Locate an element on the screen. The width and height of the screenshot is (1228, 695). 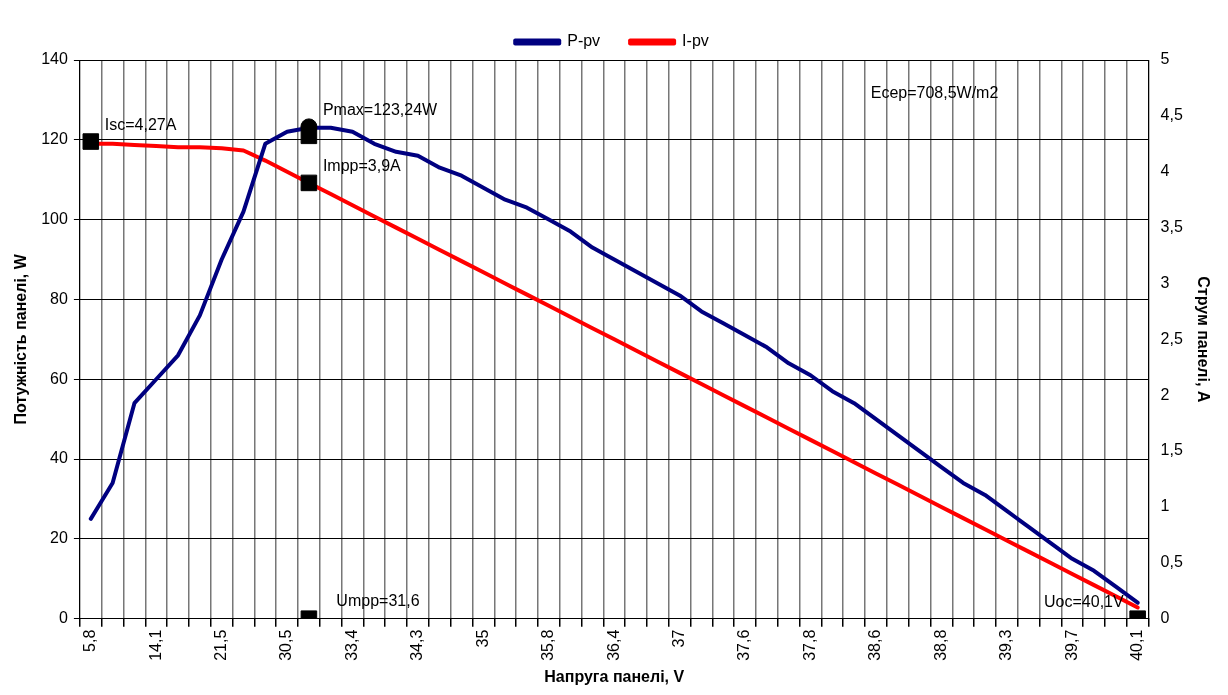
x-tick-label: 5,8 is located at coordinates (90, 640).